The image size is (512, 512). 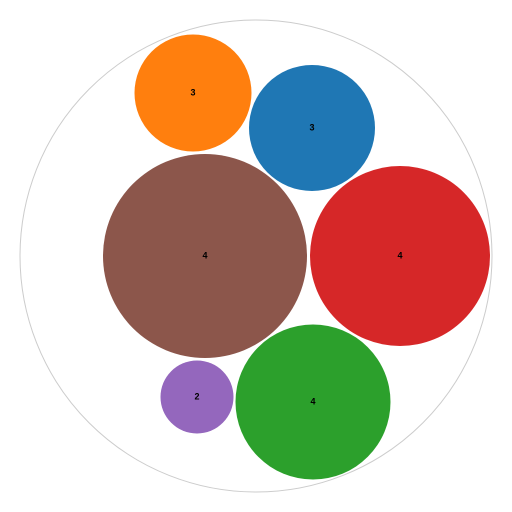 I want to click on bubble-label-5: 2, so click(x=196, y=396).